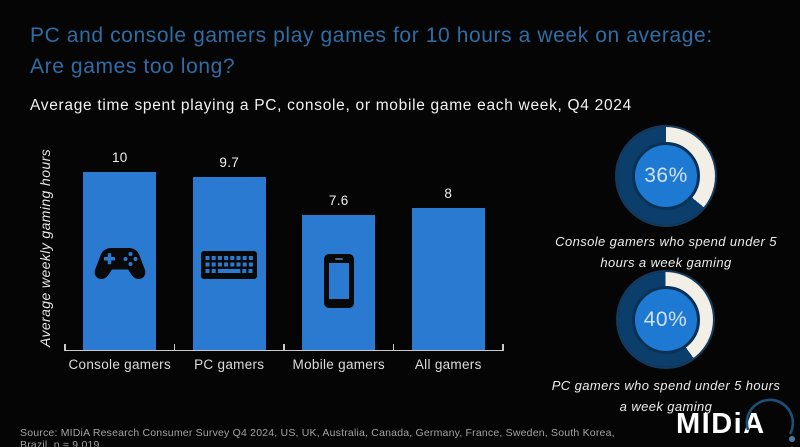 Image resolution: width=800 pixels, height=447 pixels. I want to click on bar-cell-console-gamers: 10, so click(120, 245).